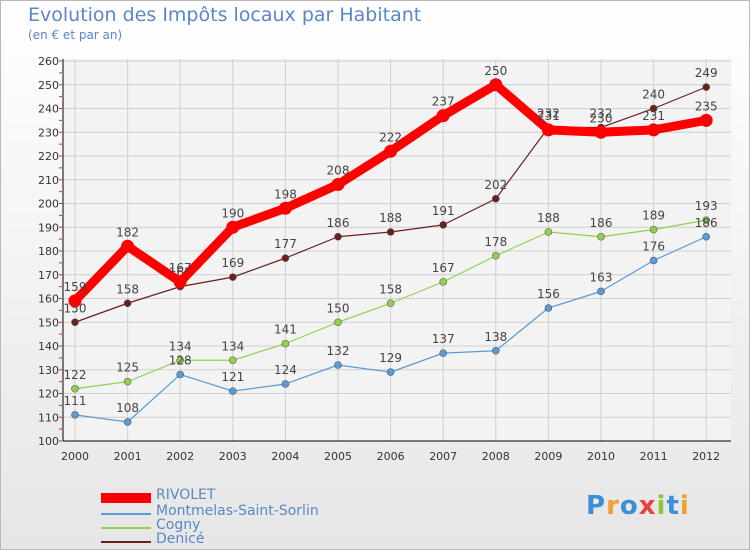  Describe the element at coordinates (338, 351) in the screenshot. I see `data-label-1: 132` at that location.